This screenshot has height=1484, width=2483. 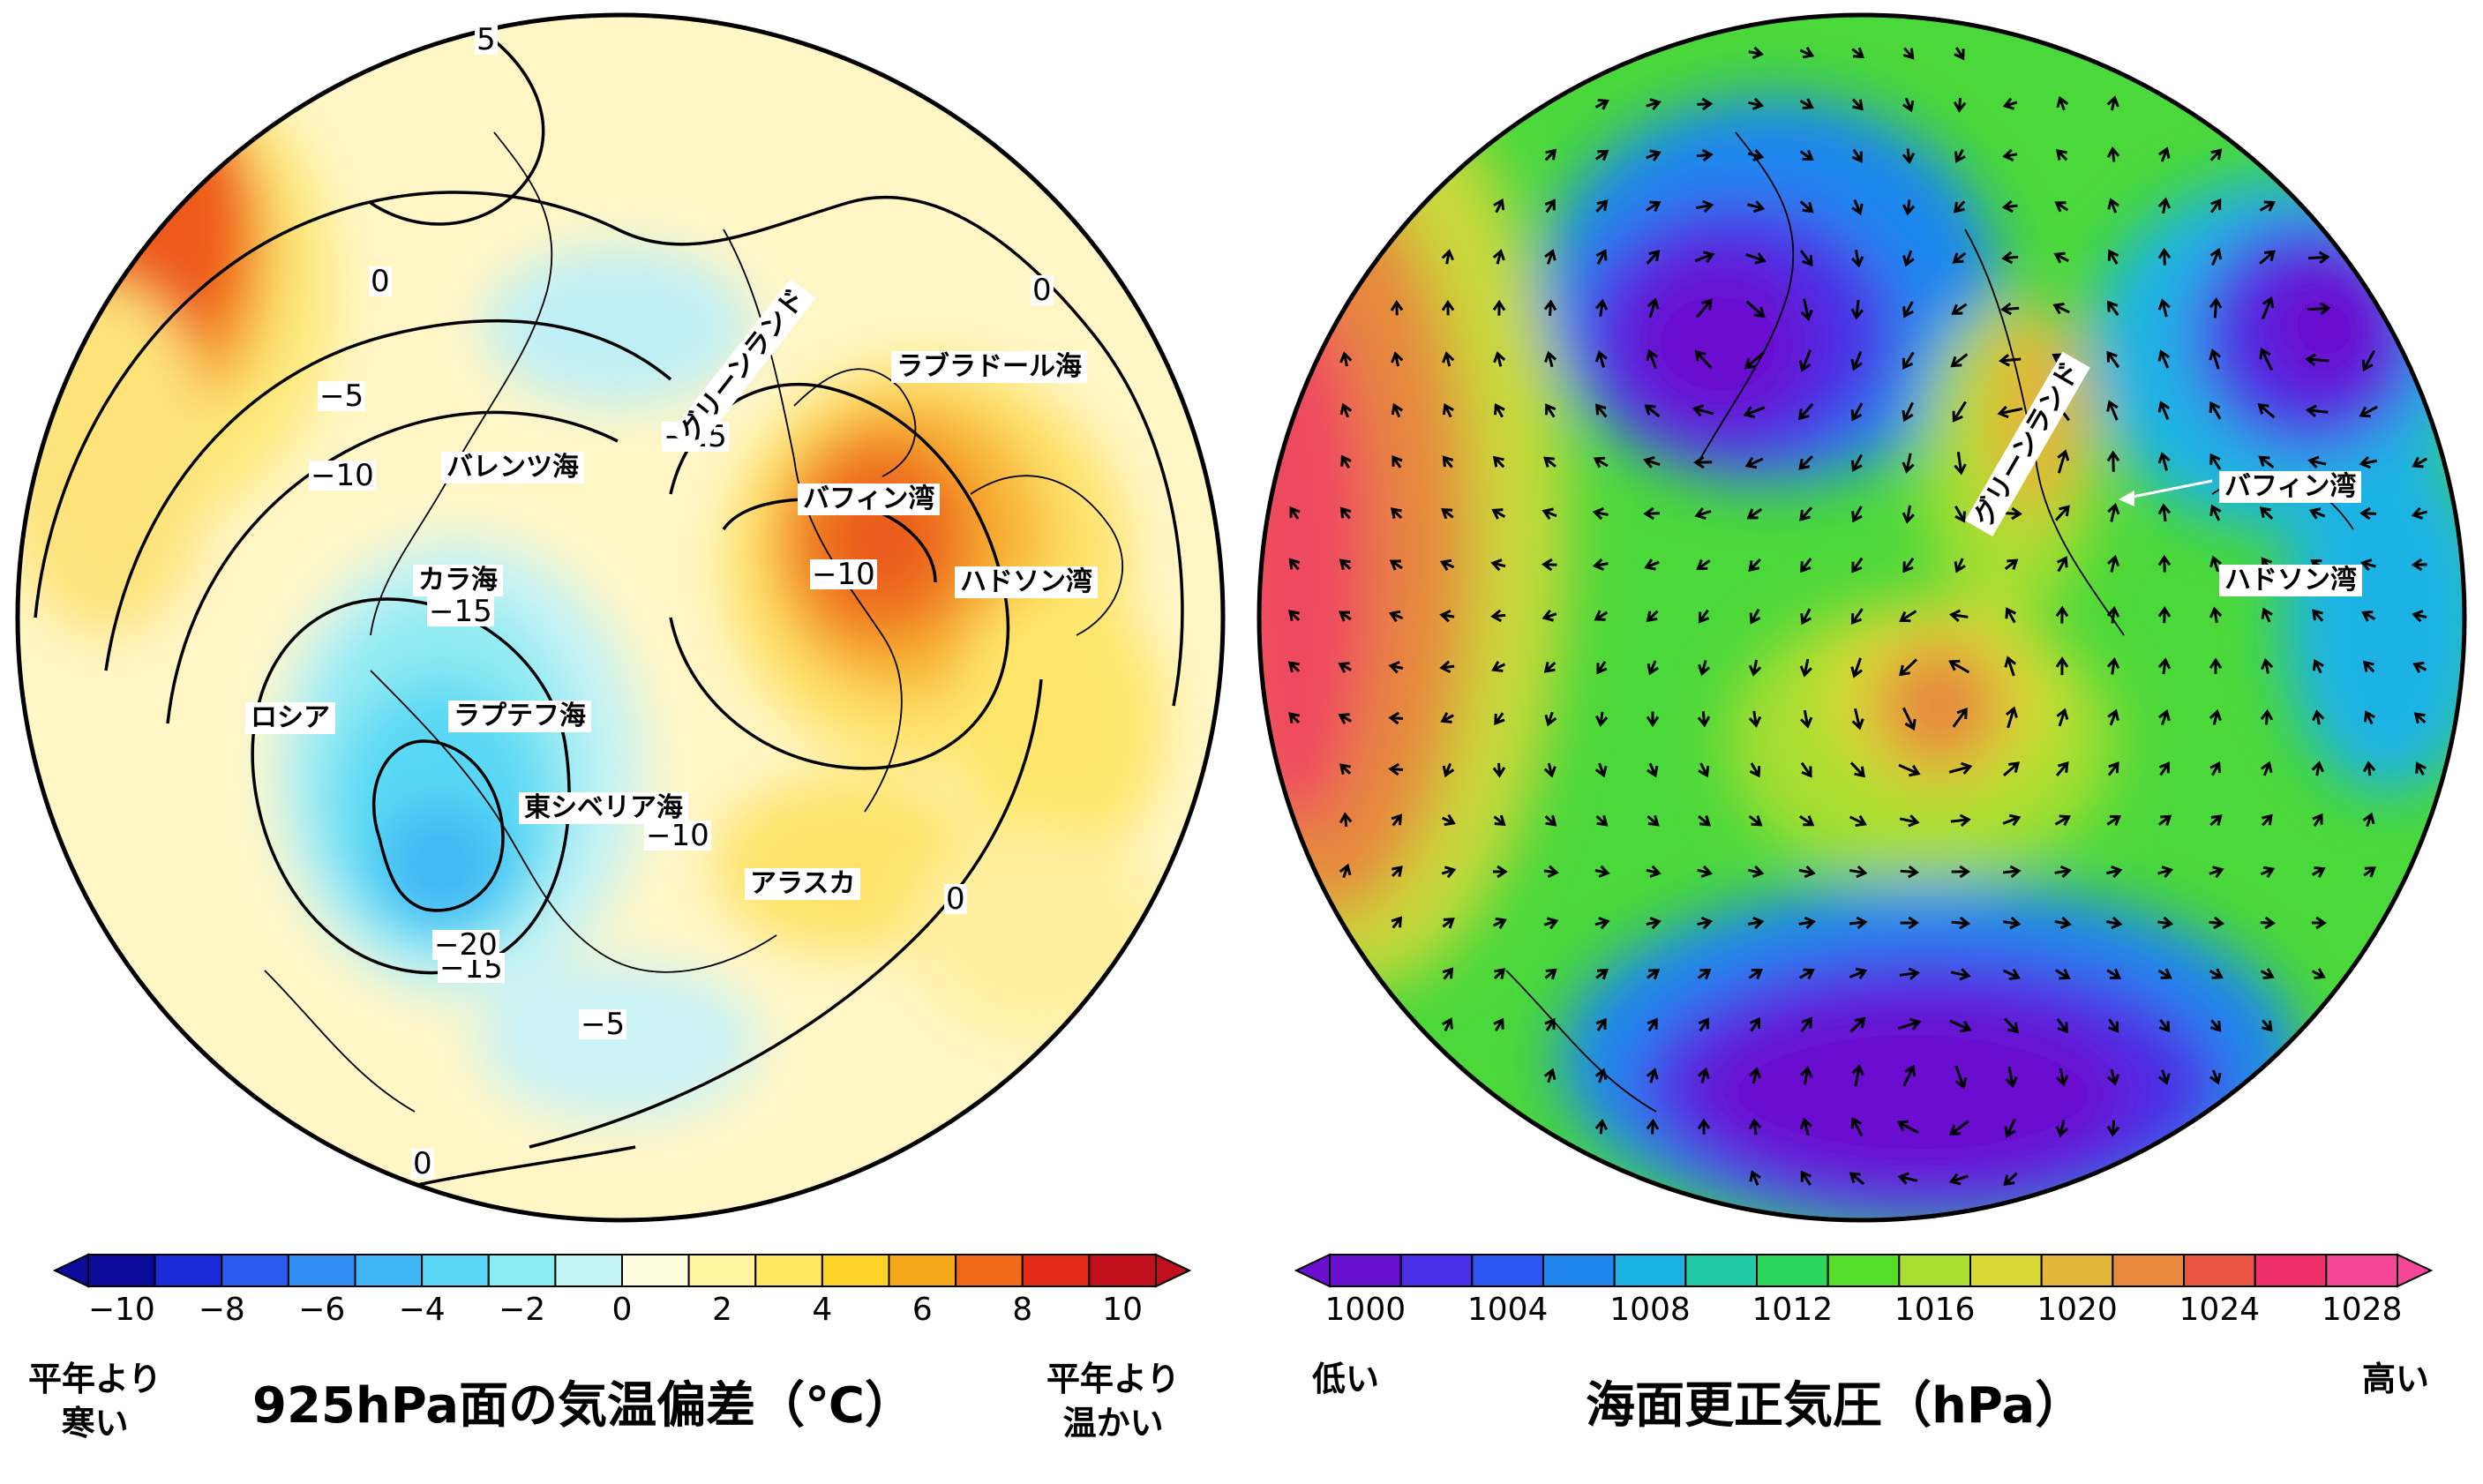 I want to click on label-russia: ロシア, so click(x=290, y=718).